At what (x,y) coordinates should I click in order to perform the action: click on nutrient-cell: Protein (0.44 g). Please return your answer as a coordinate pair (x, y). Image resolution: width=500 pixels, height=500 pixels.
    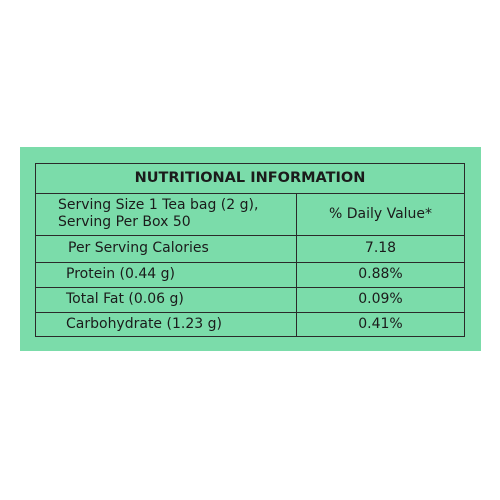
    Looking at the image, I should click on (120, 274).